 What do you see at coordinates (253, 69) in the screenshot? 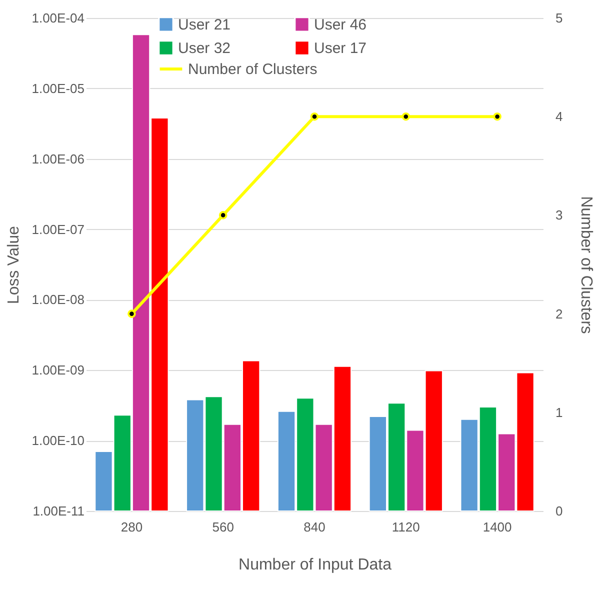
I see `legend-label: Number of Clusters` at bounding box center [253, 69].